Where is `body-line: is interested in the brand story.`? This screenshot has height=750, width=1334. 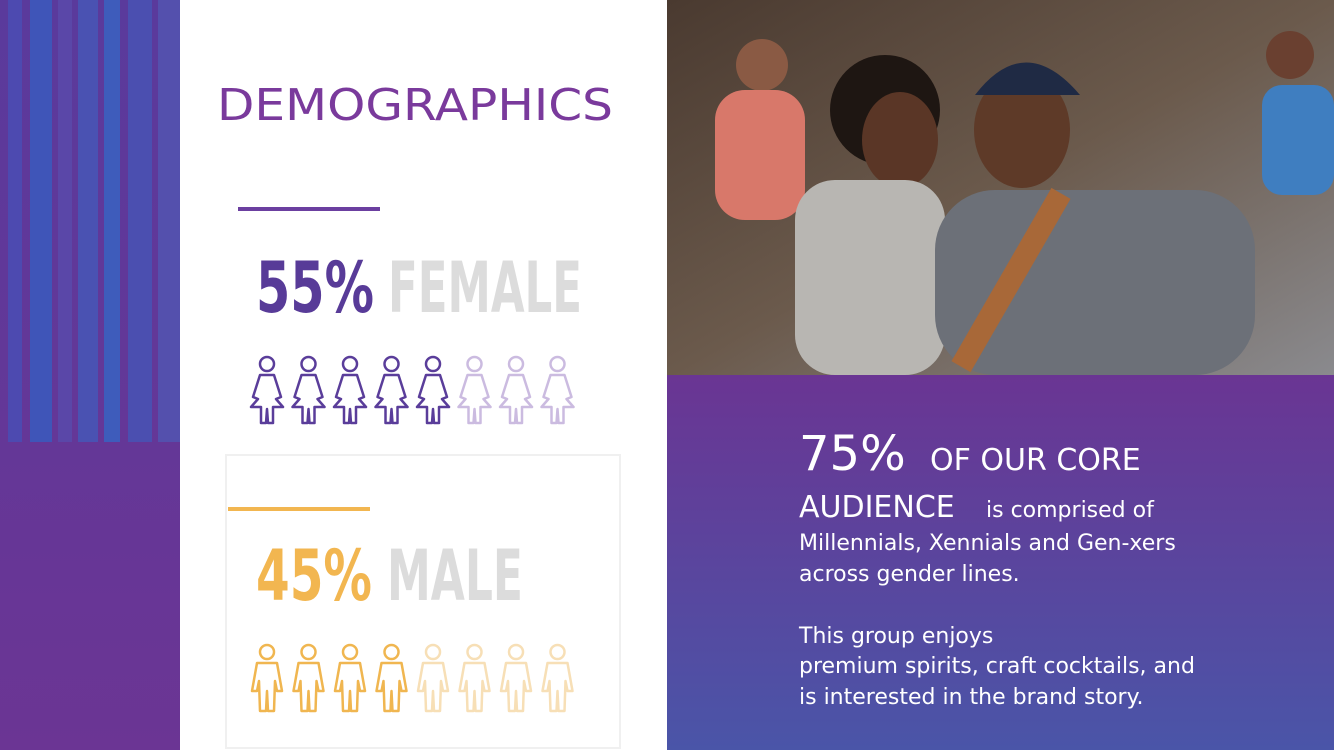 body-line: is interested in the brand story. is located at coordinates (971, 697).